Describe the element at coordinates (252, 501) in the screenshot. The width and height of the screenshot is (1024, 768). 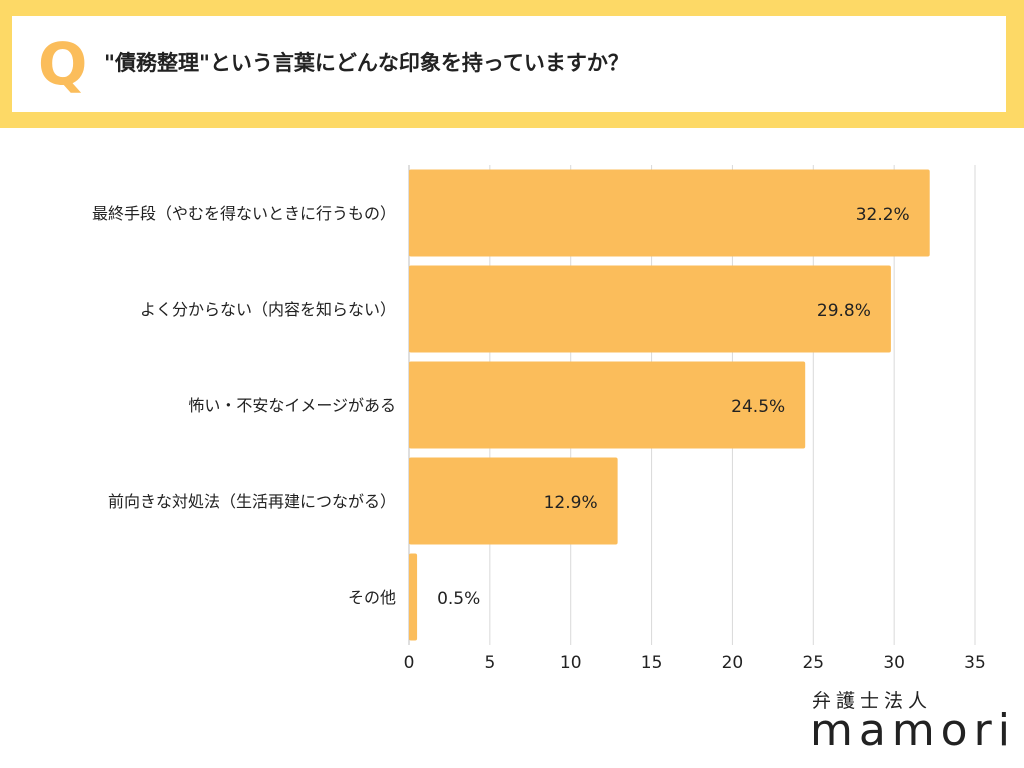
I see `category-label: 前向きな対処法（生活再建につながる）` at that location.